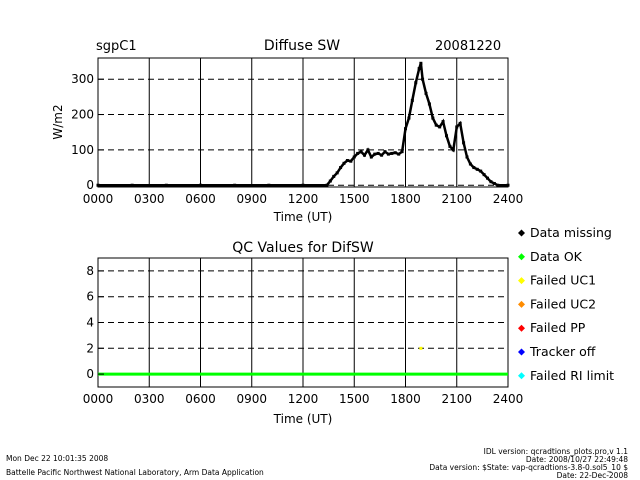  Describe the element at coordinates (571, 232) in the screenshot. I see `legend-label: Data missing` at that location.